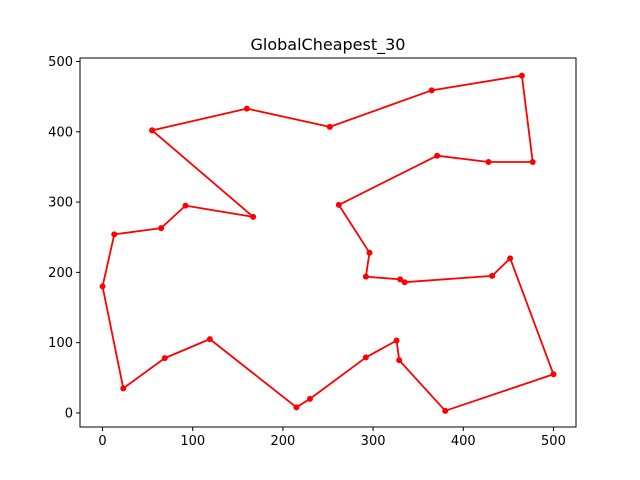  Describe the element at coordinates (328, 45) in the screenshot. I see `chart-title: GlobalCheapest_30` at that location.